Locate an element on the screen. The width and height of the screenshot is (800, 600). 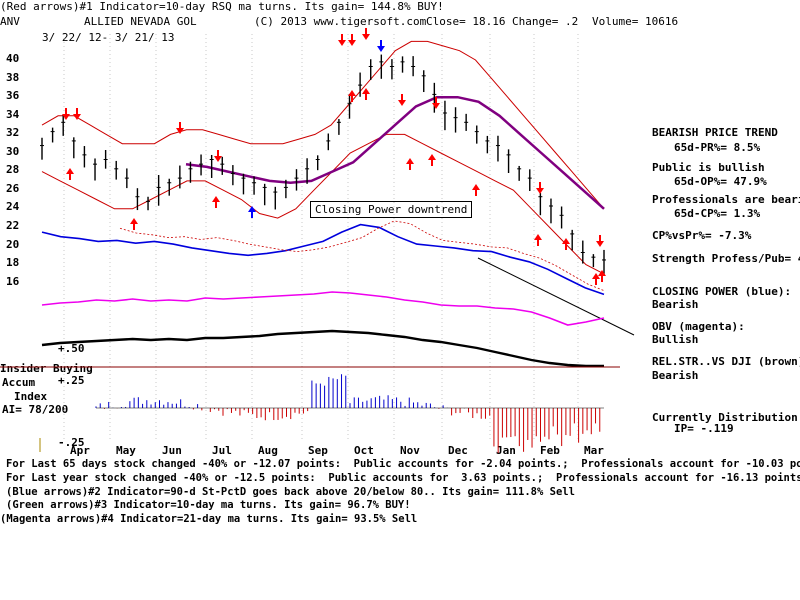
index-label: Index is located at coordinates (31, 396).